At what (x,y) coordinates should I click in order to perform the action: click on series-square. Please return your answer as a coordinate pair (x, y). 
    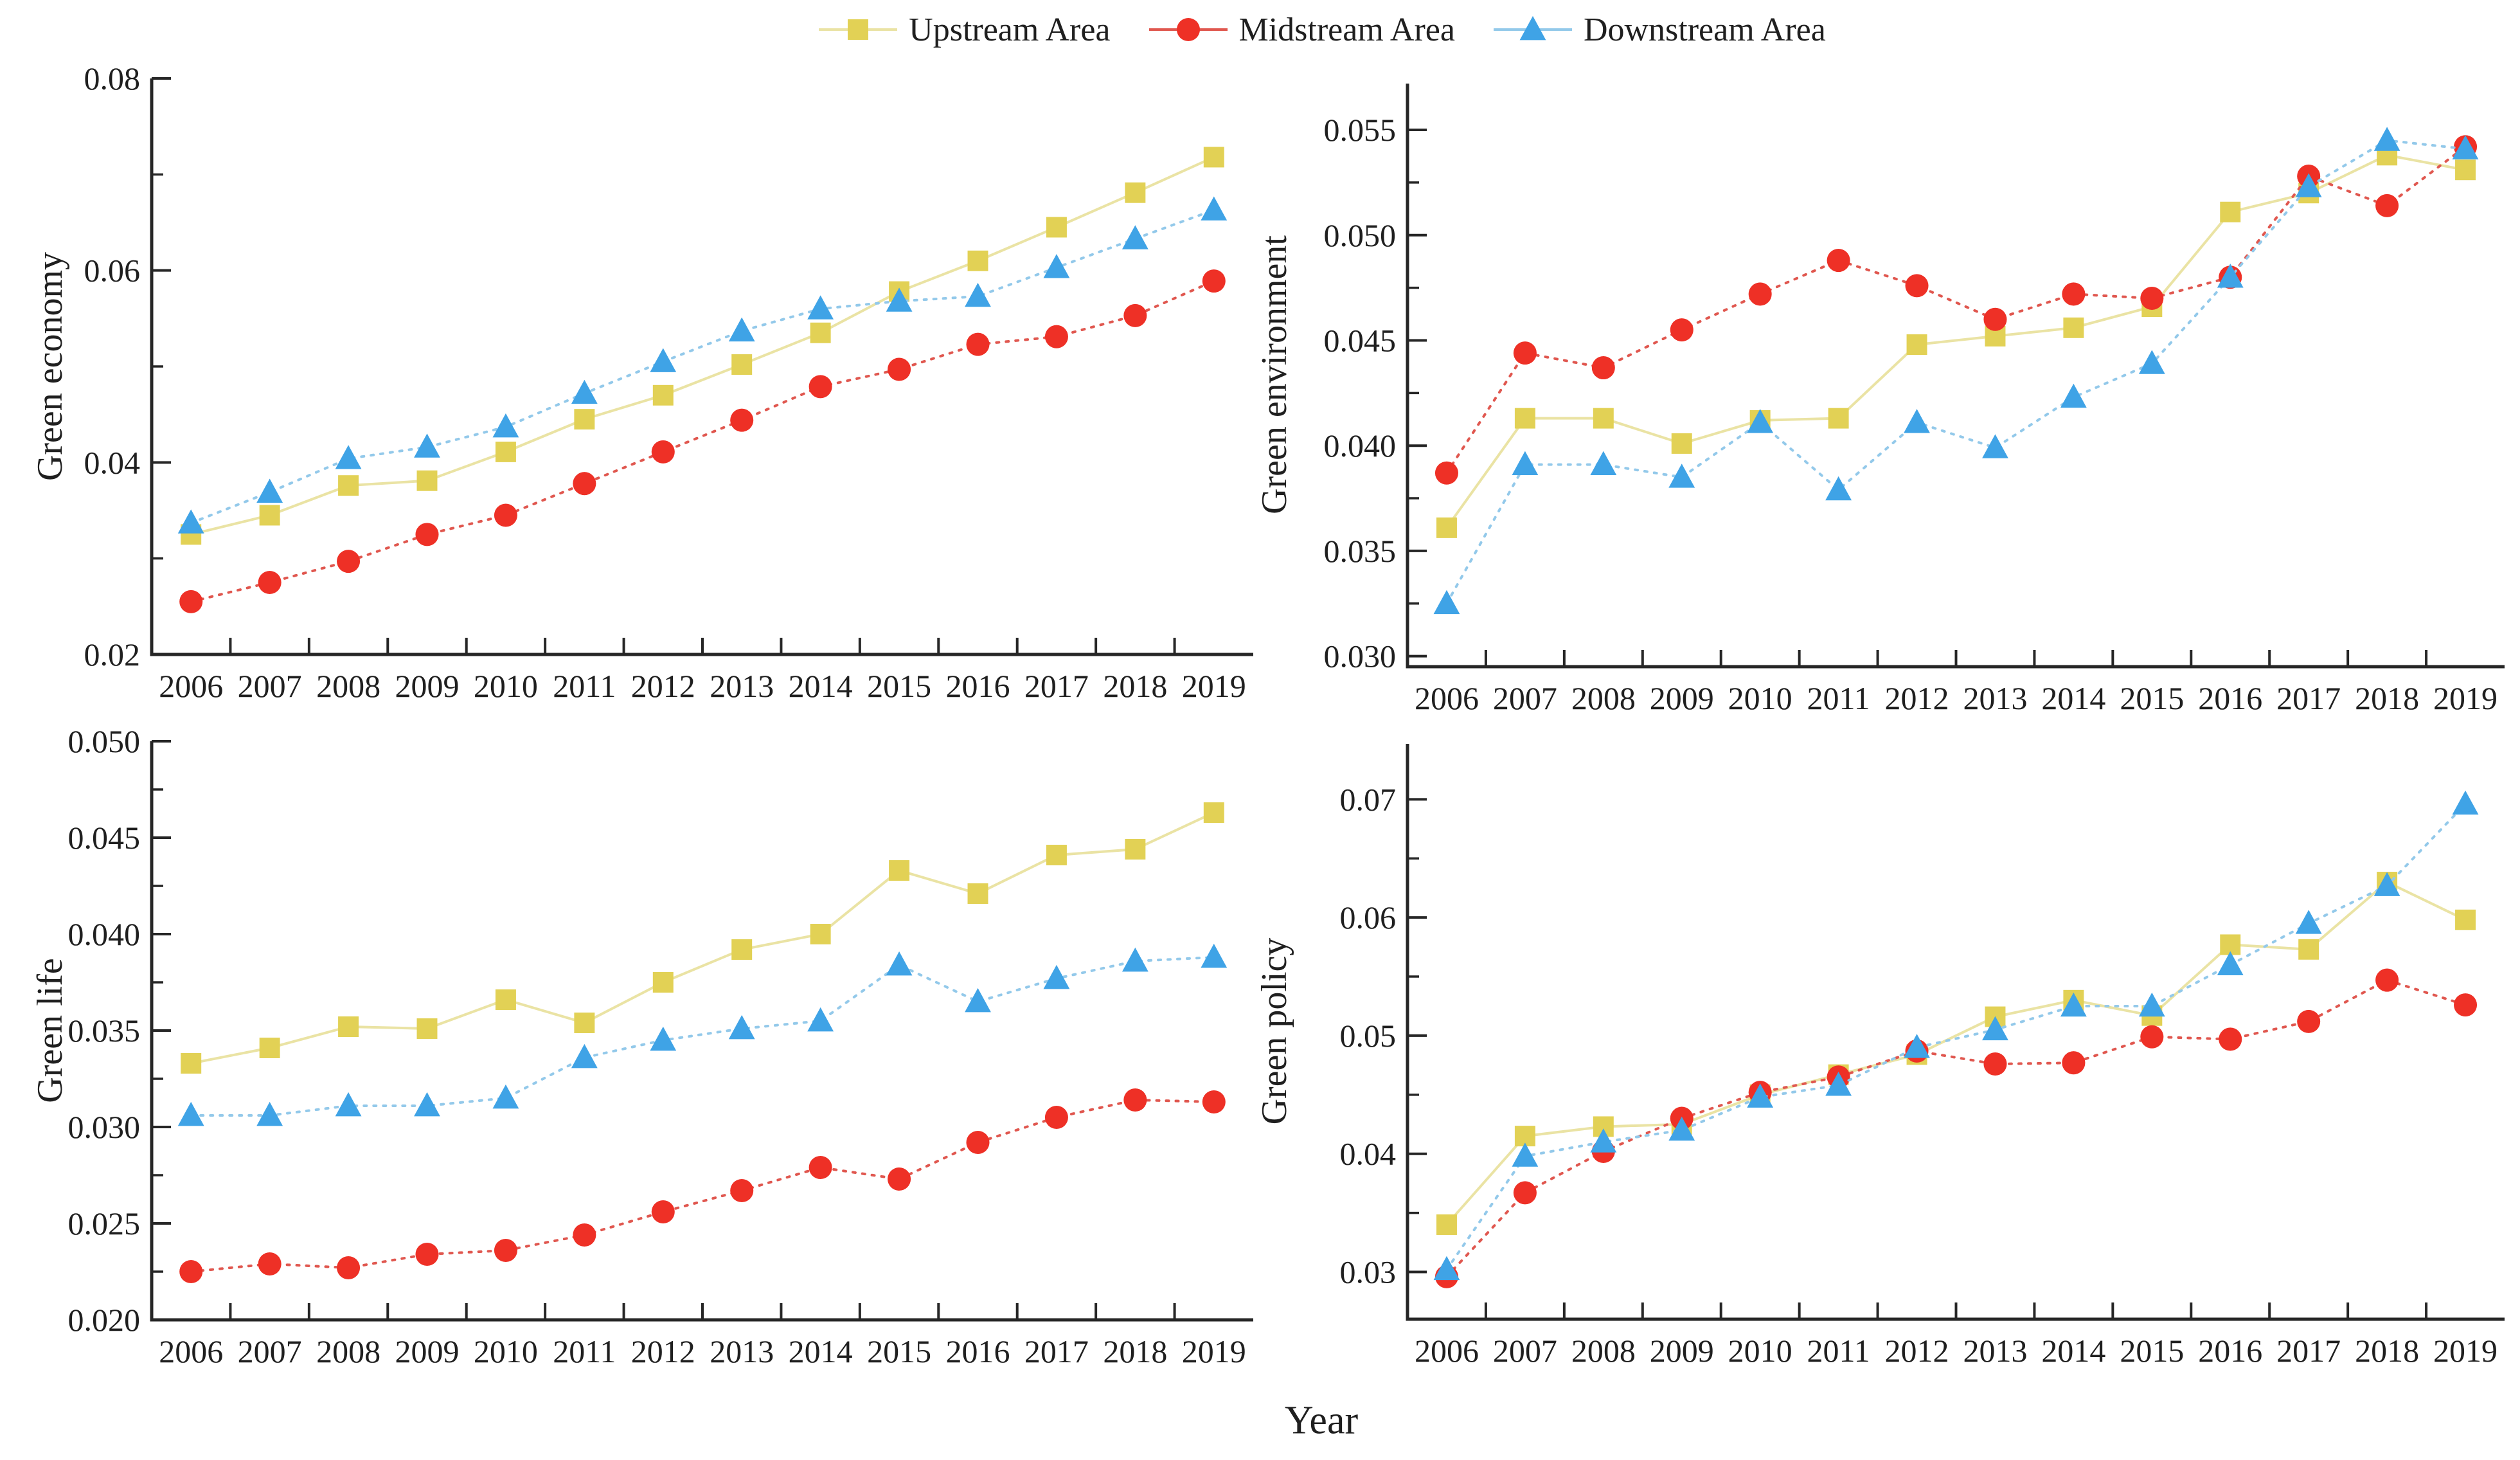
    Looking at the image, I should click on (1956, 1053).